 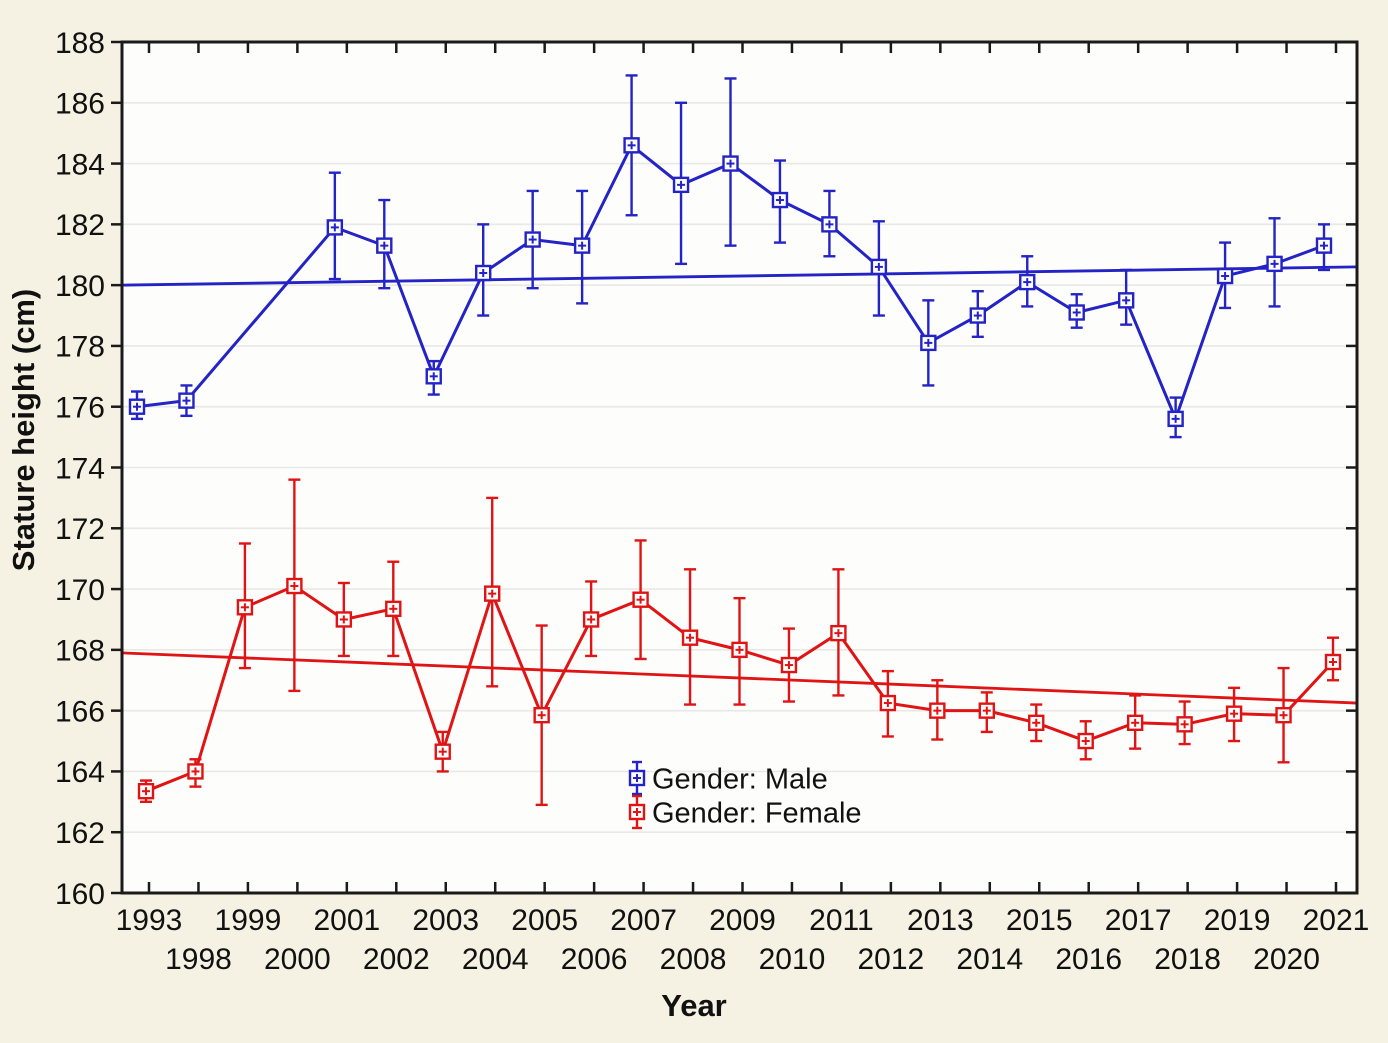 What do you see at coordinates (1336, 920) in the screenshot?
I see `x-tick-label: 2021` at bounding box center [1336, 920].